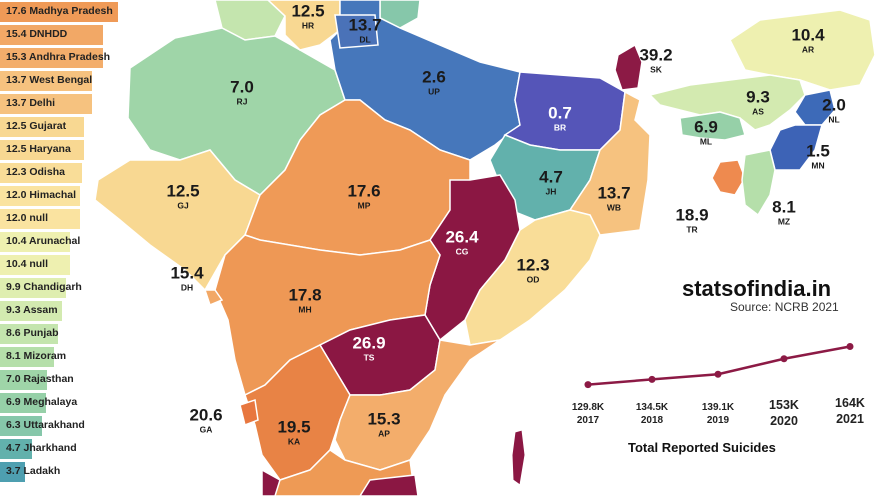  Describe the element at coordinates (60, 196) in the screenshot. I see `legend-item: 12.0 Himachal` at that location.